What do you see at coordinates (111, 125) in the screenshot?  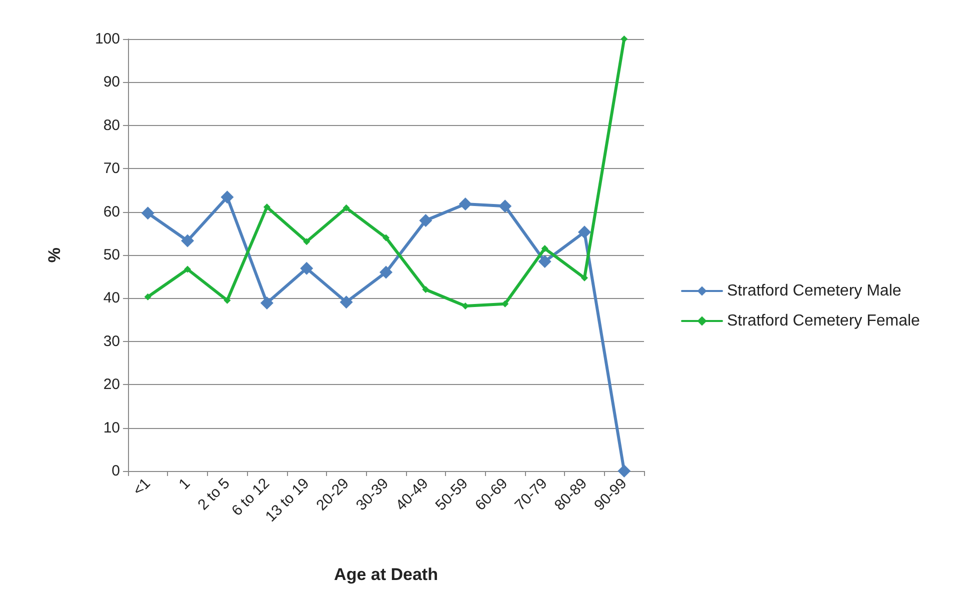 I see `y-tick-label: 80` at bounding box center [111, 125].